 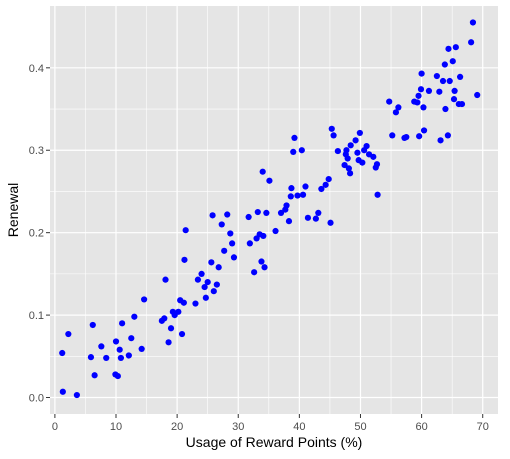 I want to click on x-tick-label: 70, so click(x=483, y=427).